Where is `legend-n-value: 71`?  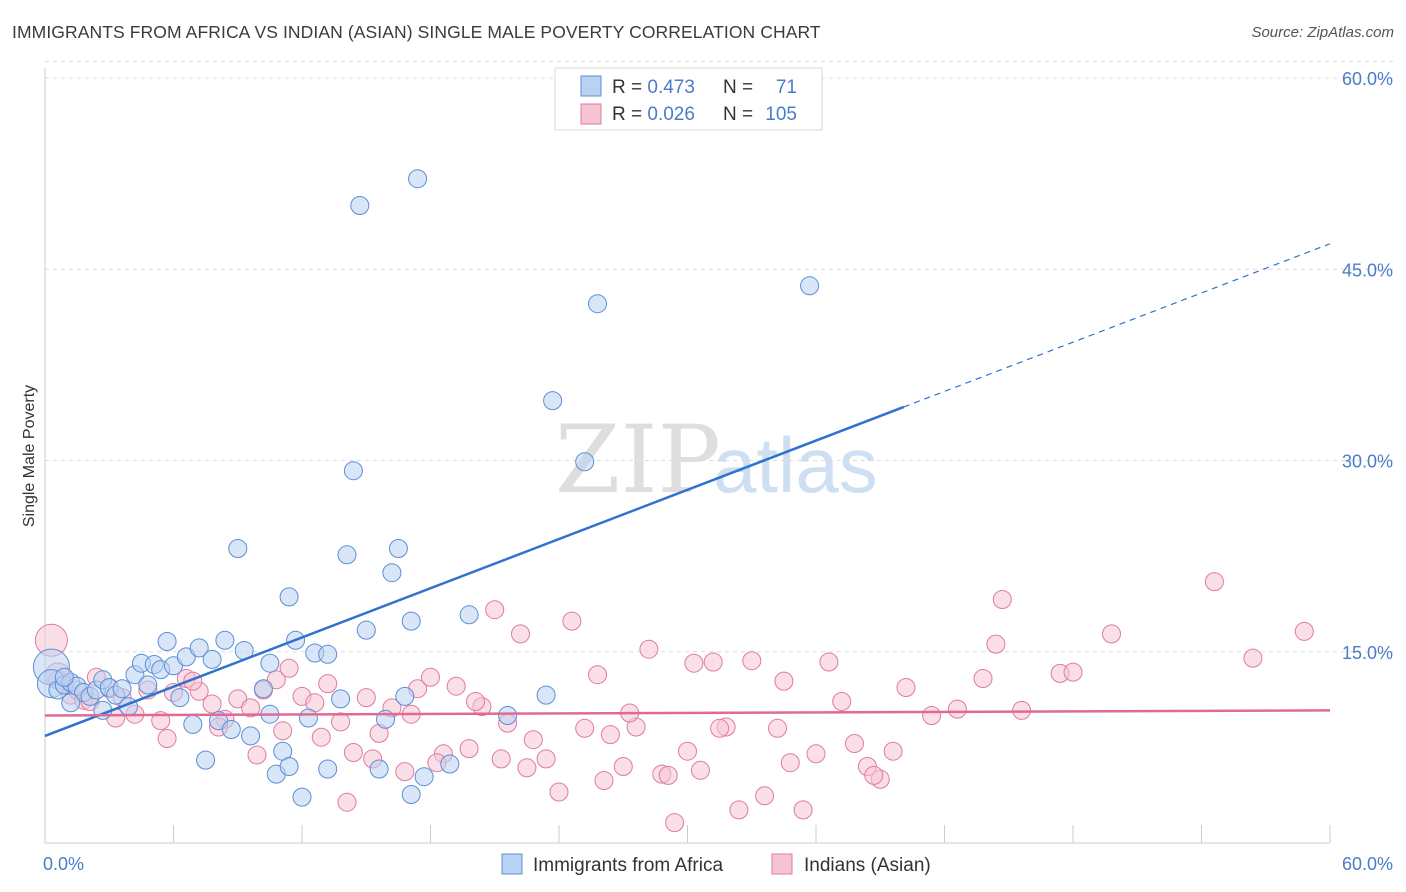 legend-n-value: 71 is located at coordinates (786, 87).